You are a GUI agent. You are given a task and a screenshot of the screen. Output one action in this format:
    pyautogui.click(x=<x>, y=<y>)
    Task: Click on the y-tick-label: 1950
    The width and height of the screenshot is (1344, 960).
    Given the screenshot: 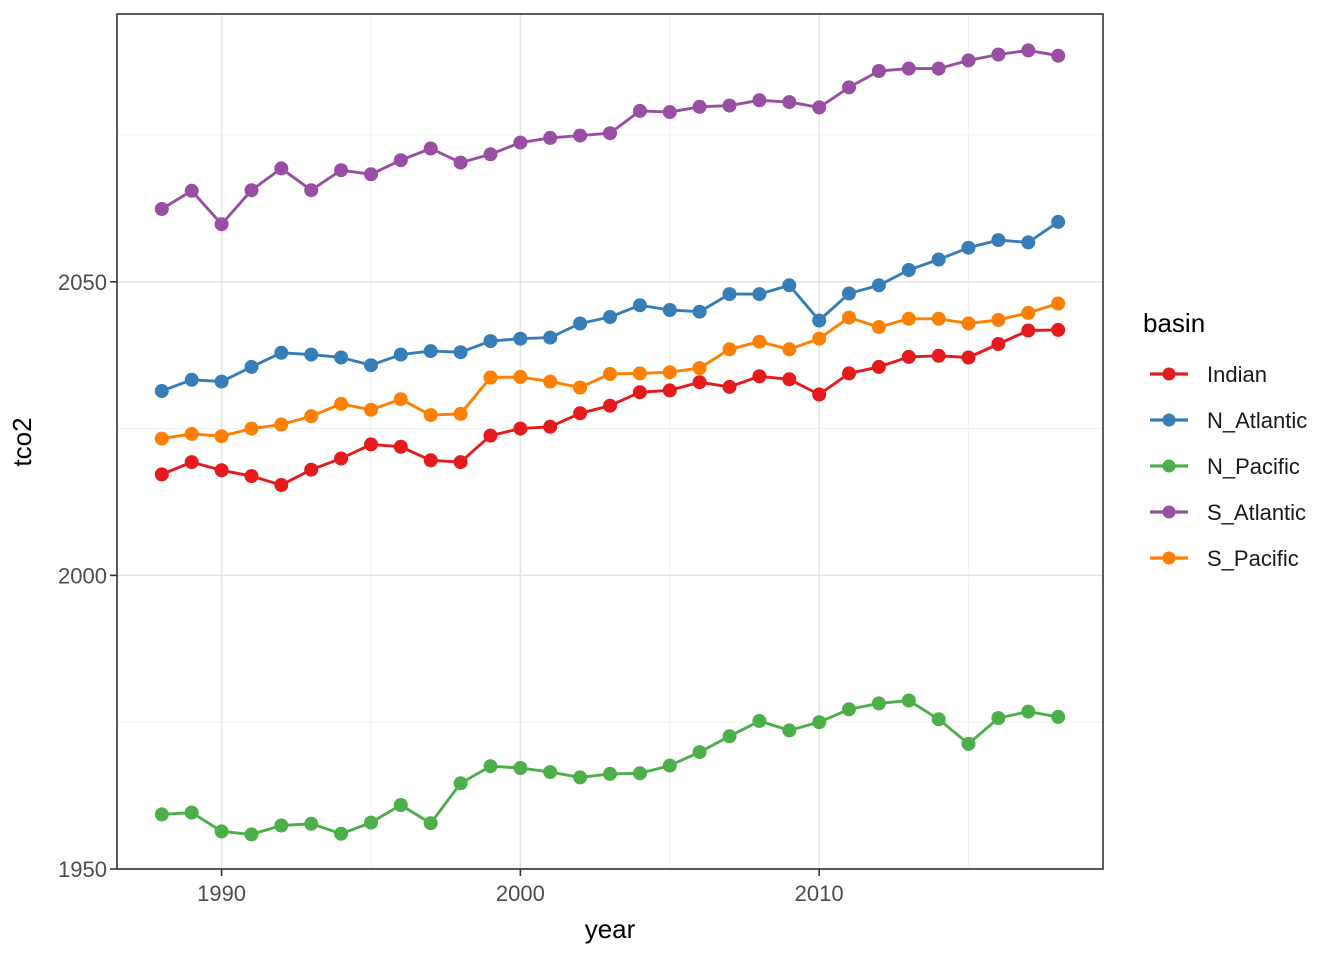 What is the action you would take?
    pyautogui.click(x=82, y=869)
    